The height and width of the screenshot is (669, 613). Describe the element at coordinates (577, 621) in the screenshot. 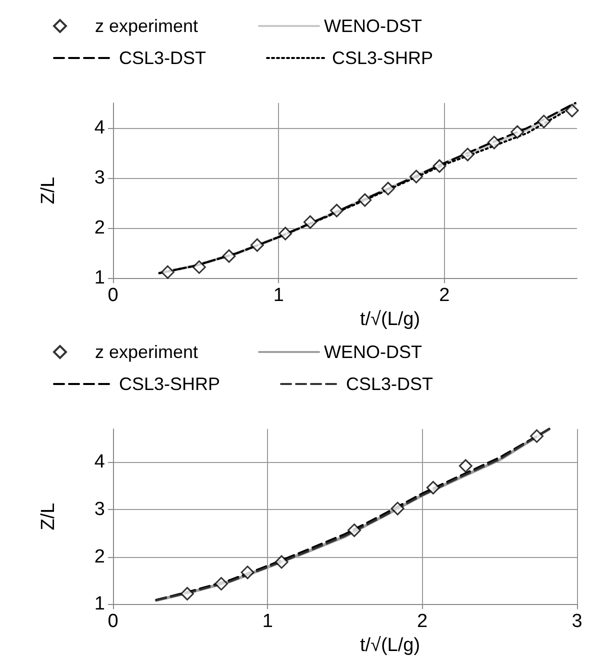

I see `x-tick-label: 3` at that location.